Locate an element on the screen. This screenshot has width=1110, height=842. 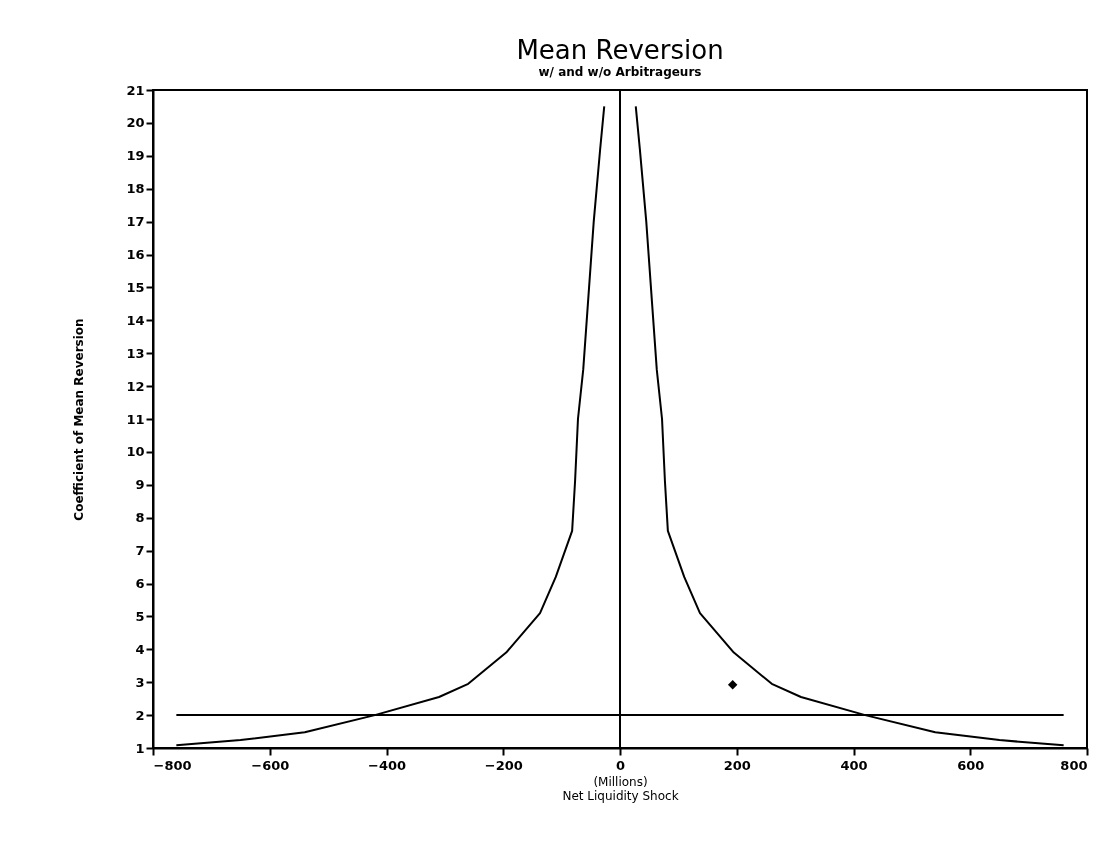
x-tick-label: 800 is located at coordinates (1074, 765).